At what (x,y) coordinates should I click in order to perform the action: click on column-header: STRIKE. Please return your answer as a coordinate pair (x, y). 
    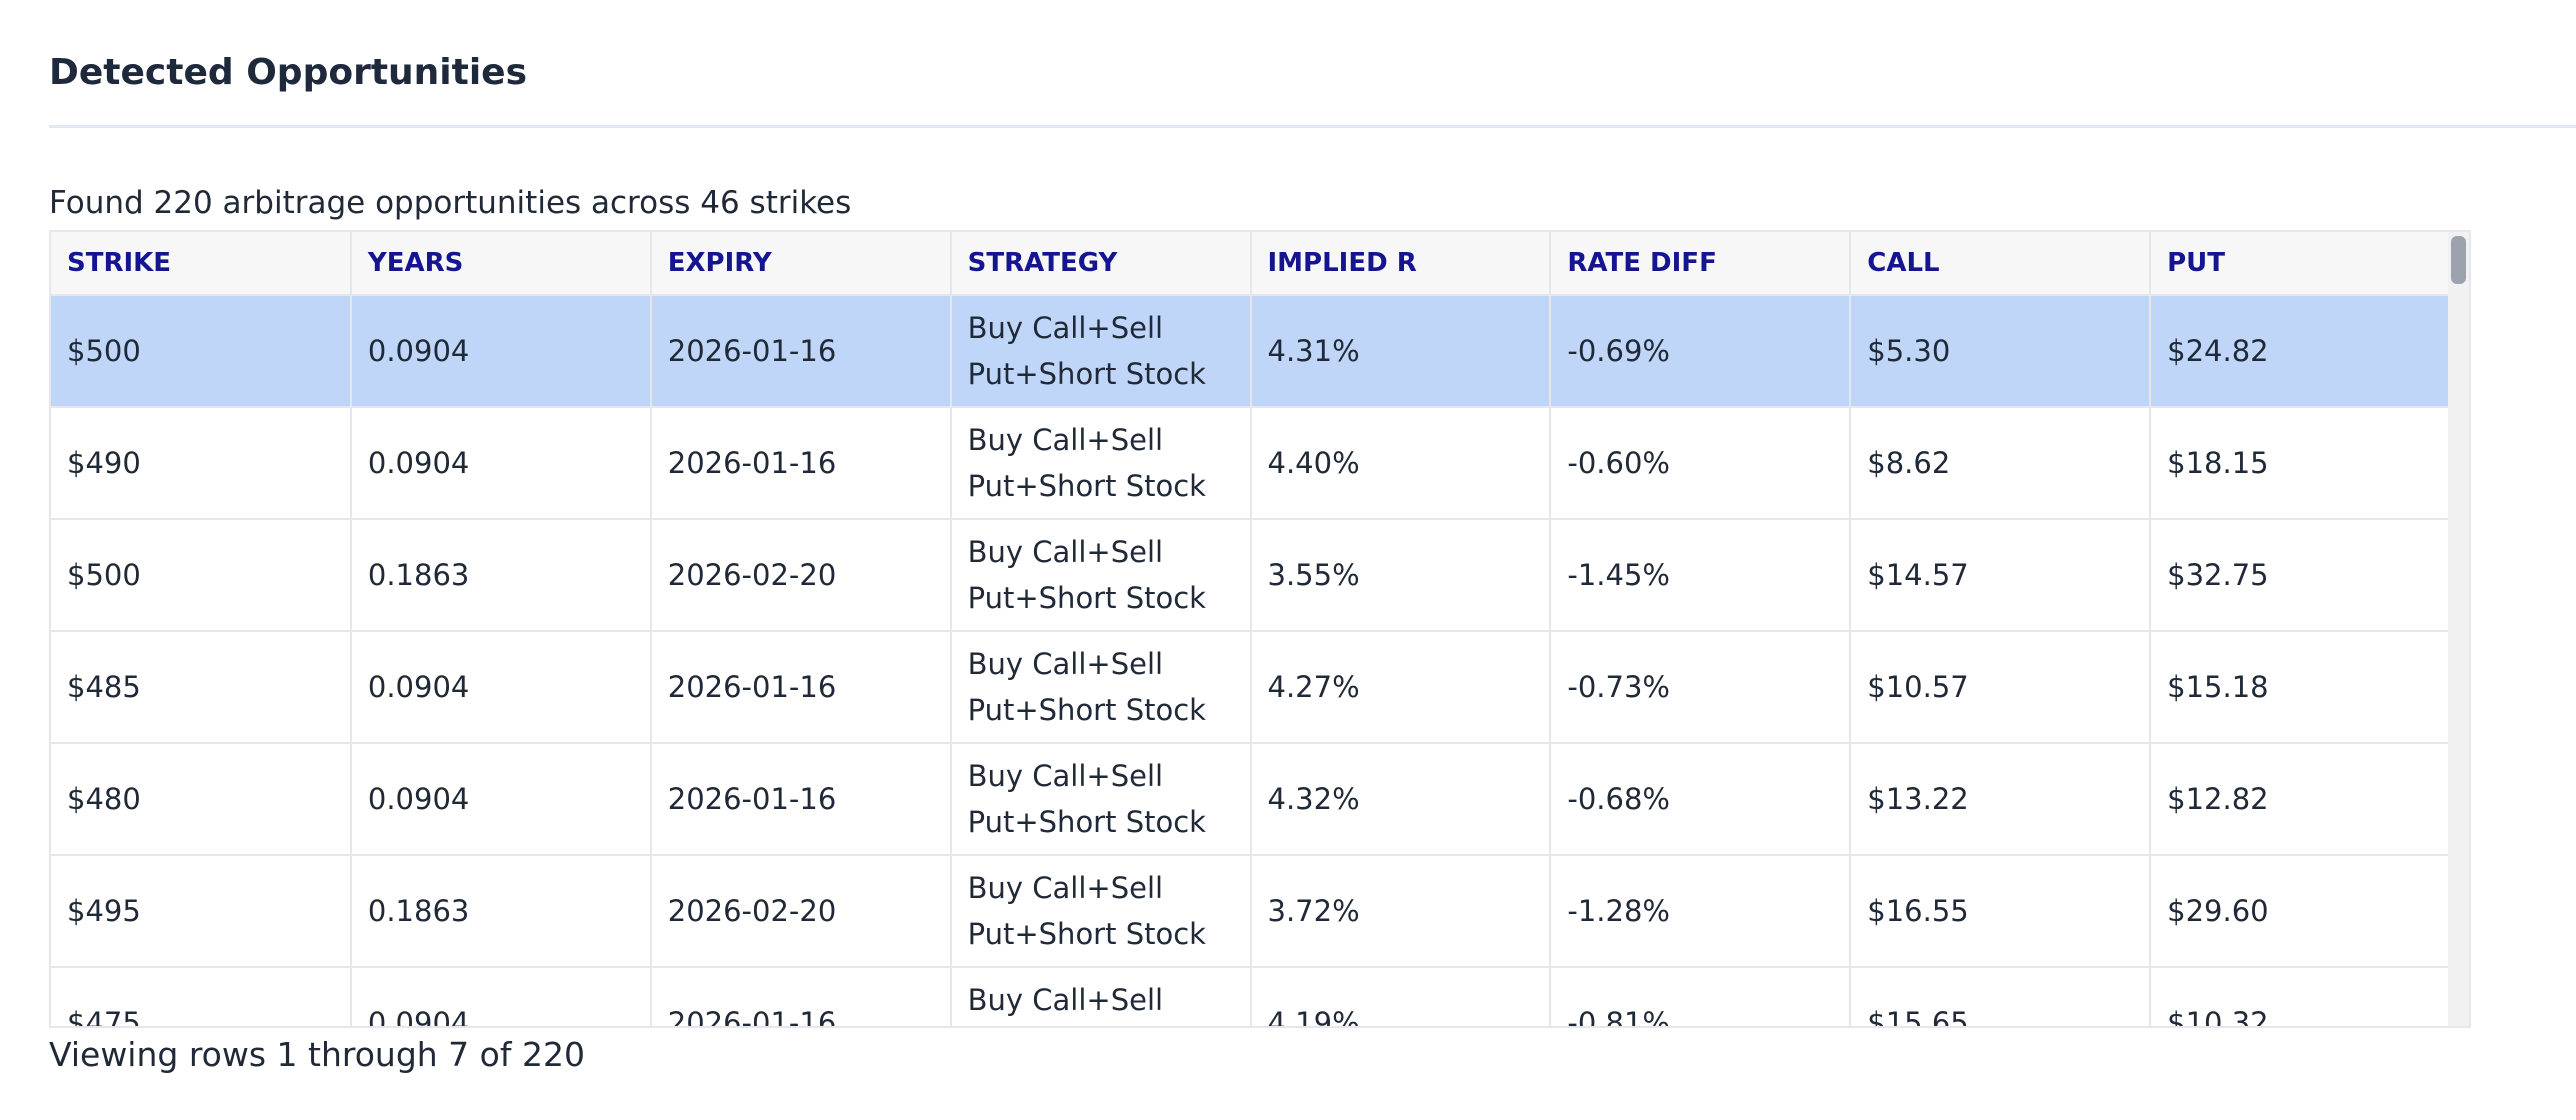
    Looking at the image, I should click on (201, 264).